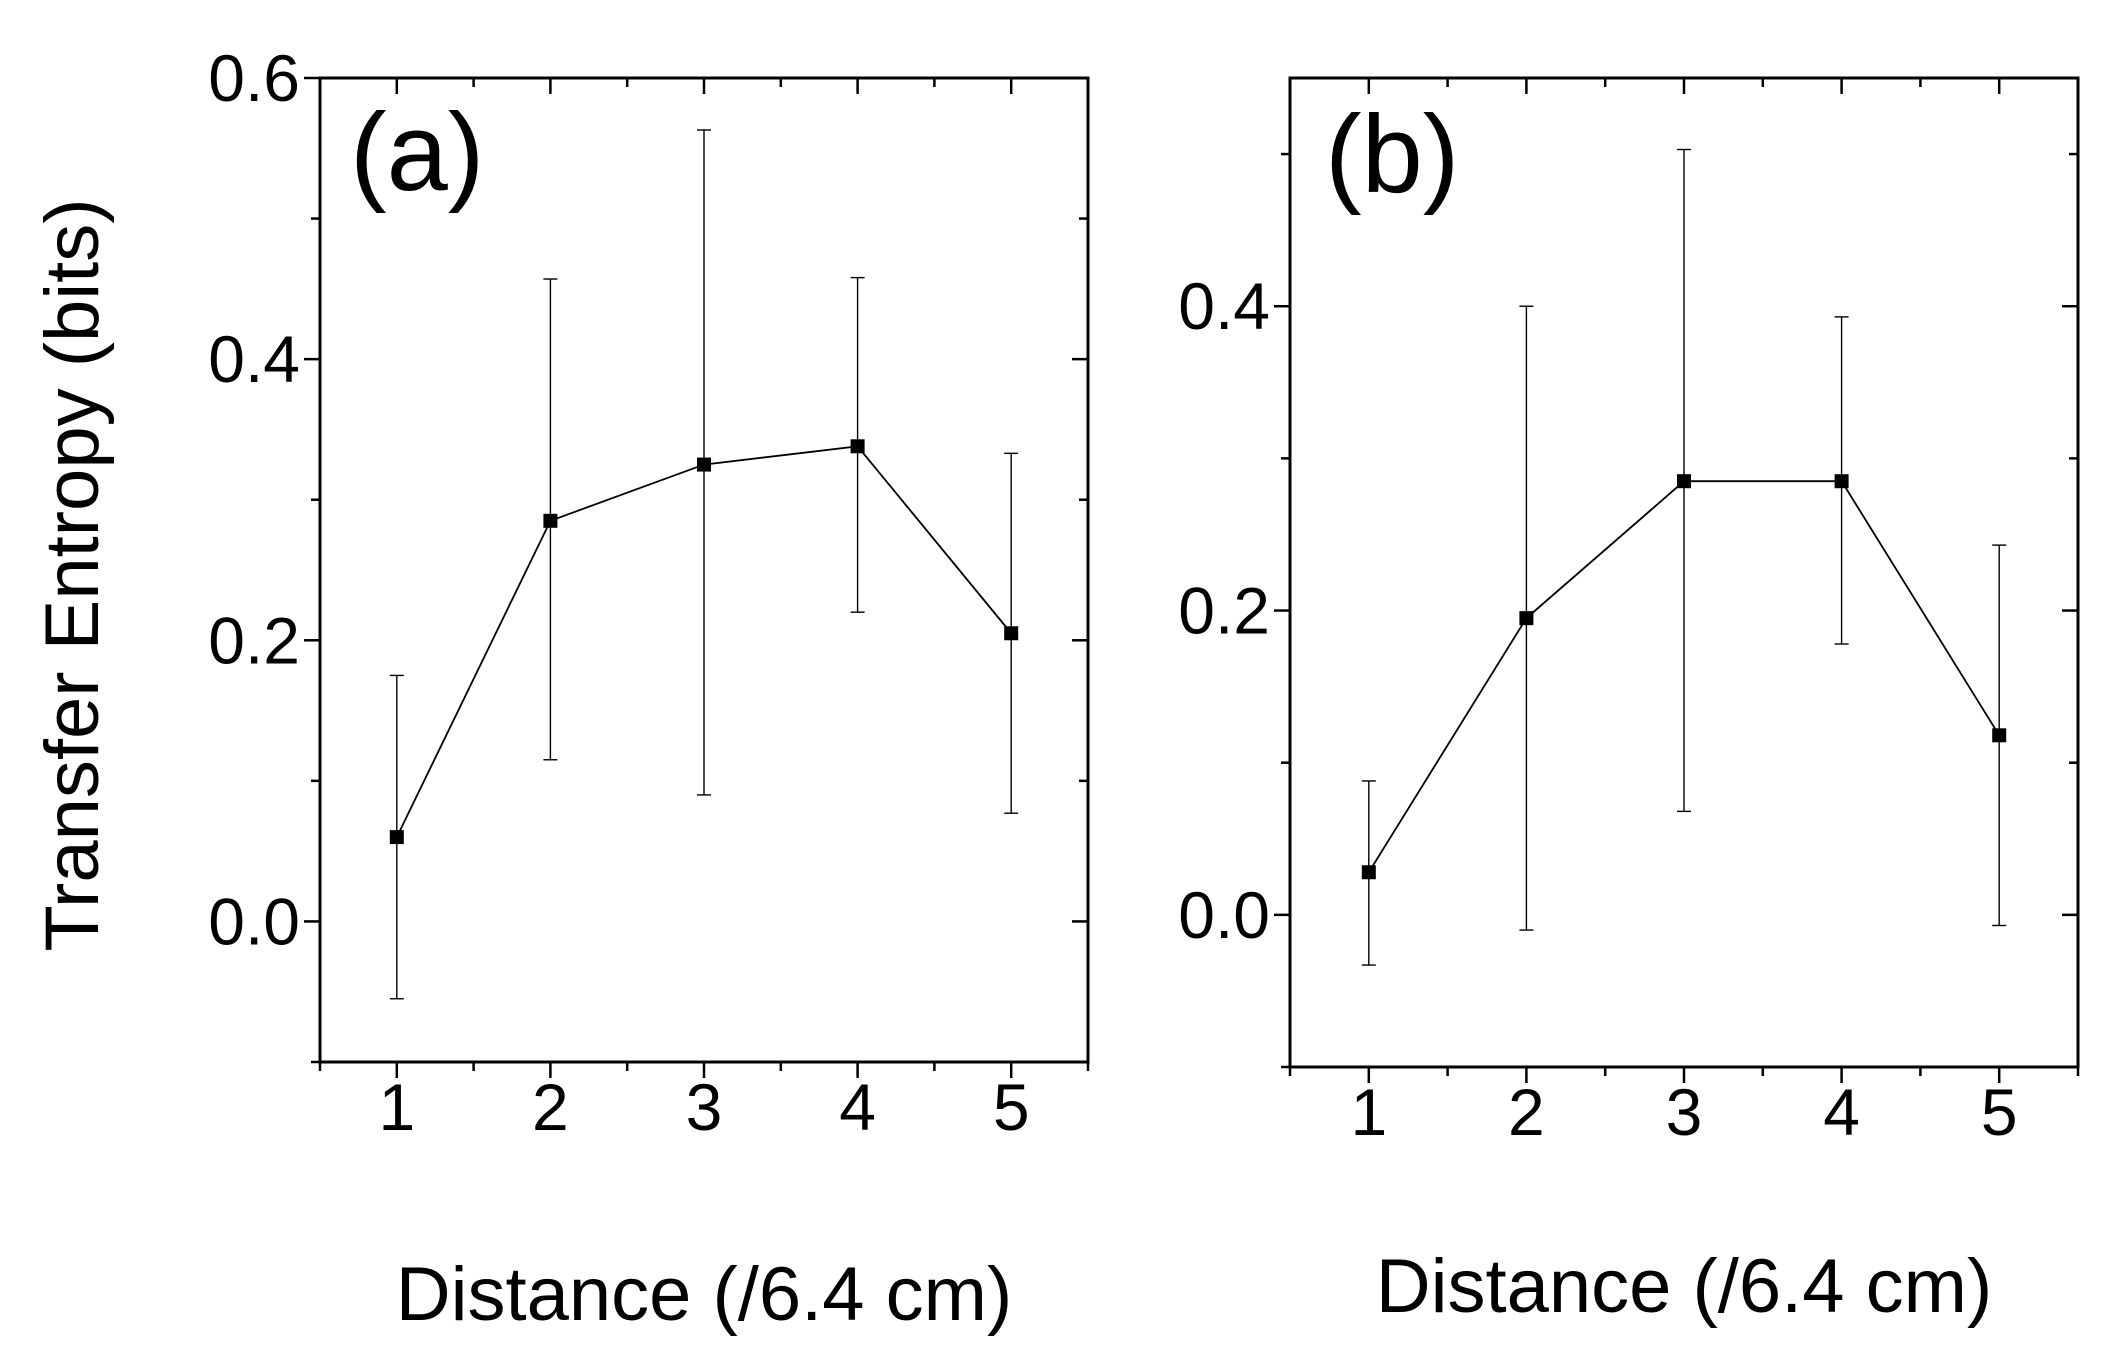 Image resolution: width=2101 pixels, height=1350 pixels. Describe the element at coordinates (550, 1107) in the screenshot. I see `x-tick-label-a: 2` at that location.